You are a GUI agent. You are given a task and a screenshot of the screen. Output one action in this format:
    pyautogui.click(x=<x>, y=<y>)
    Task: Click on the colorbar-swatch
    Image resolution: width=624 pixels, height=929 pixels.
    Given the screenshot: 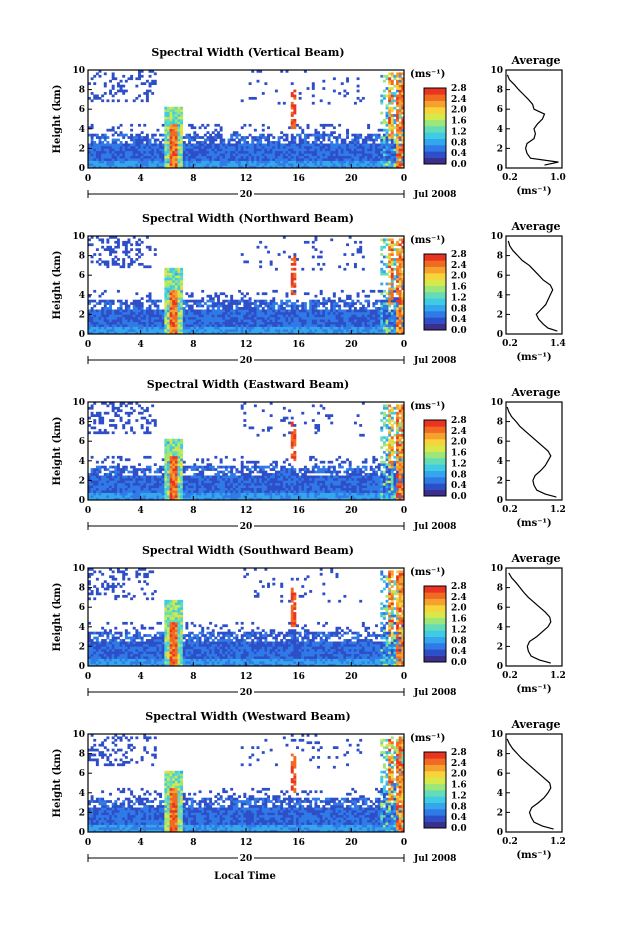 What is the action you would take?
    pyautogui.click(x=435, y=148)
    